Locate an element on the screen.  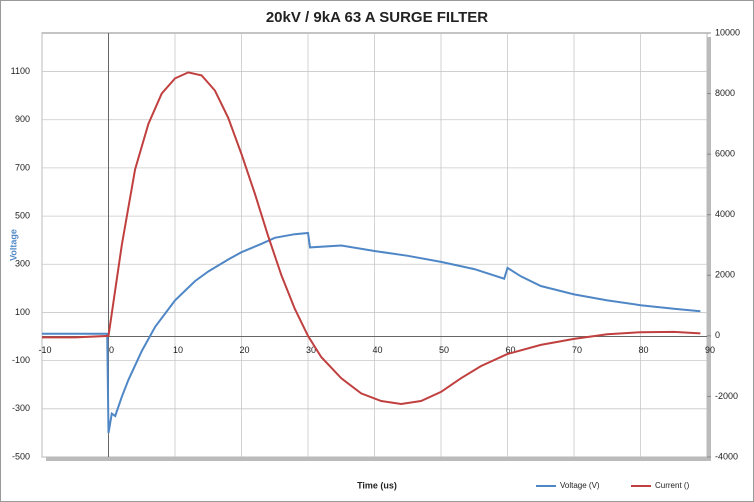
x-axis-label: Time (us) is located at coordinates (377, 485).